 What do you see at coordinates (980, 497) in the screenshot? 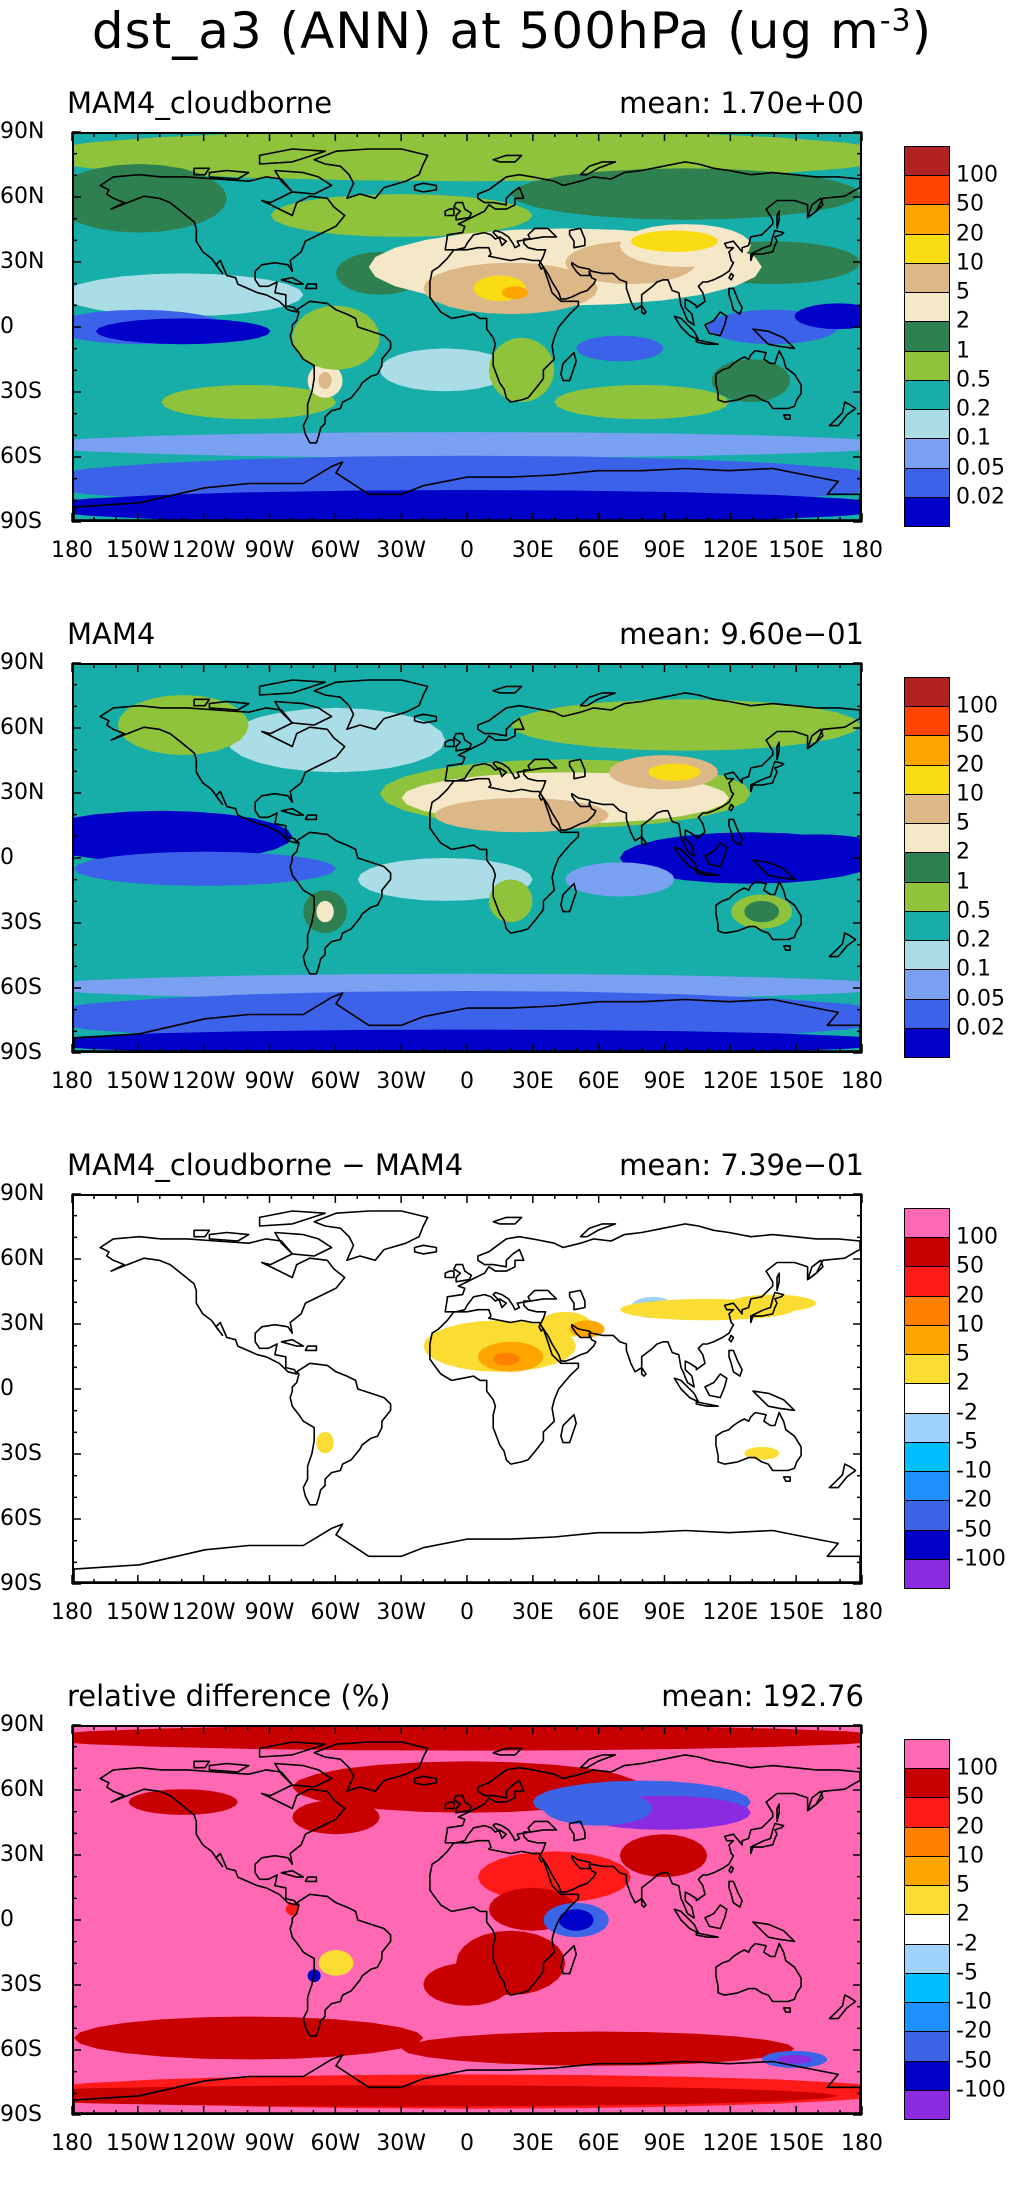
I see `colorbar-level-label: 0.02` at bounding box center [980, 497].